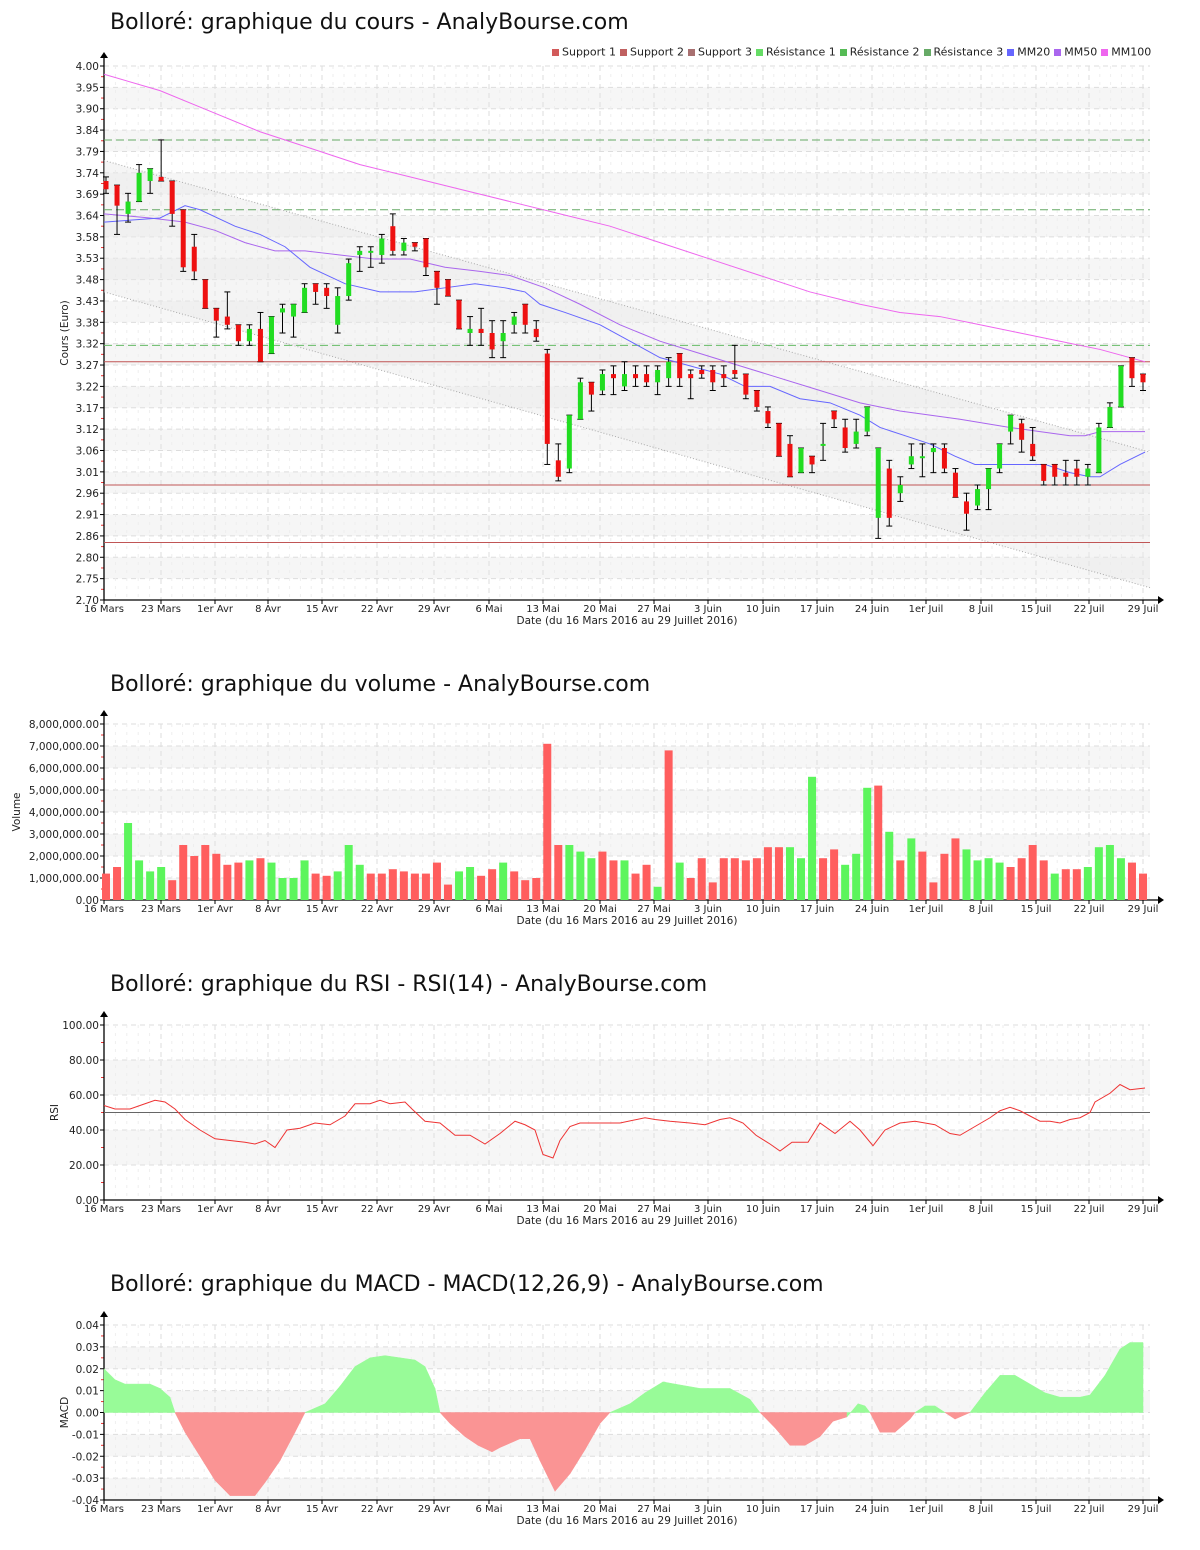 The image size is (1200, 1550). I want to click on legend-label: Support 3, so click(724, 52).